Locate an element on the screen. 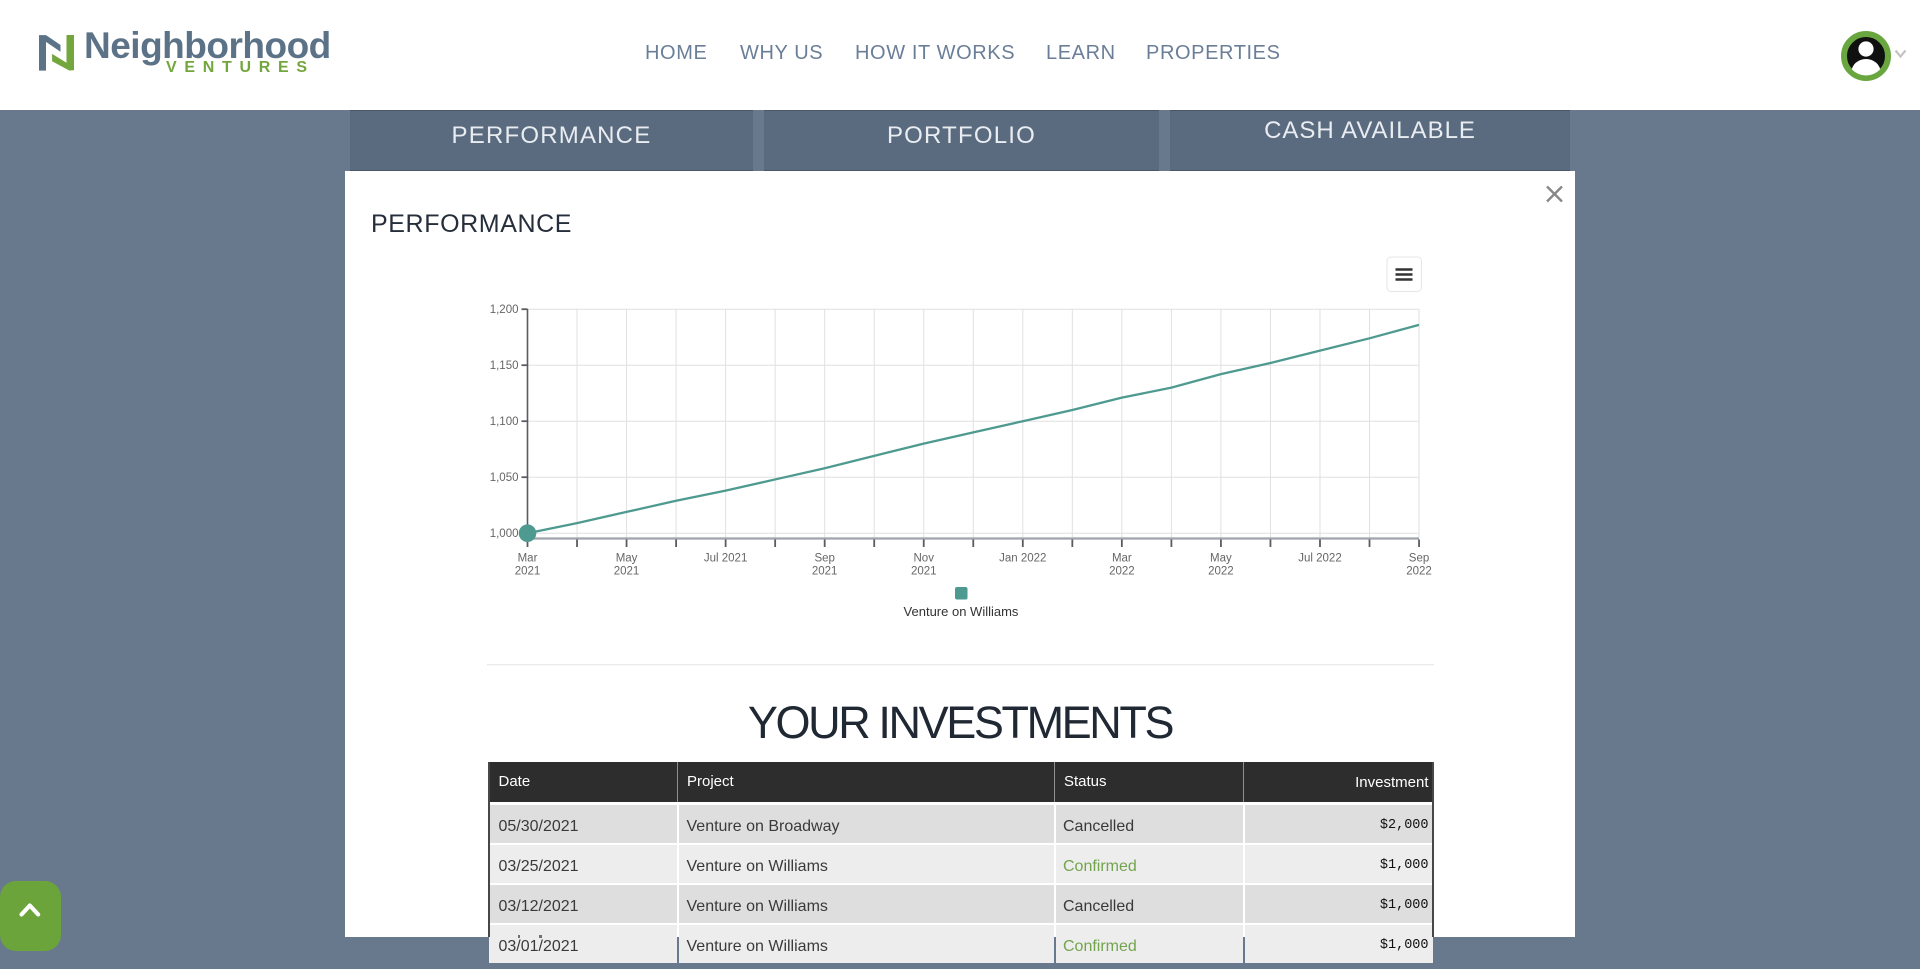 The image size is (1920, 969). svg-text: 1,100 is located at coordinates (504, 422).